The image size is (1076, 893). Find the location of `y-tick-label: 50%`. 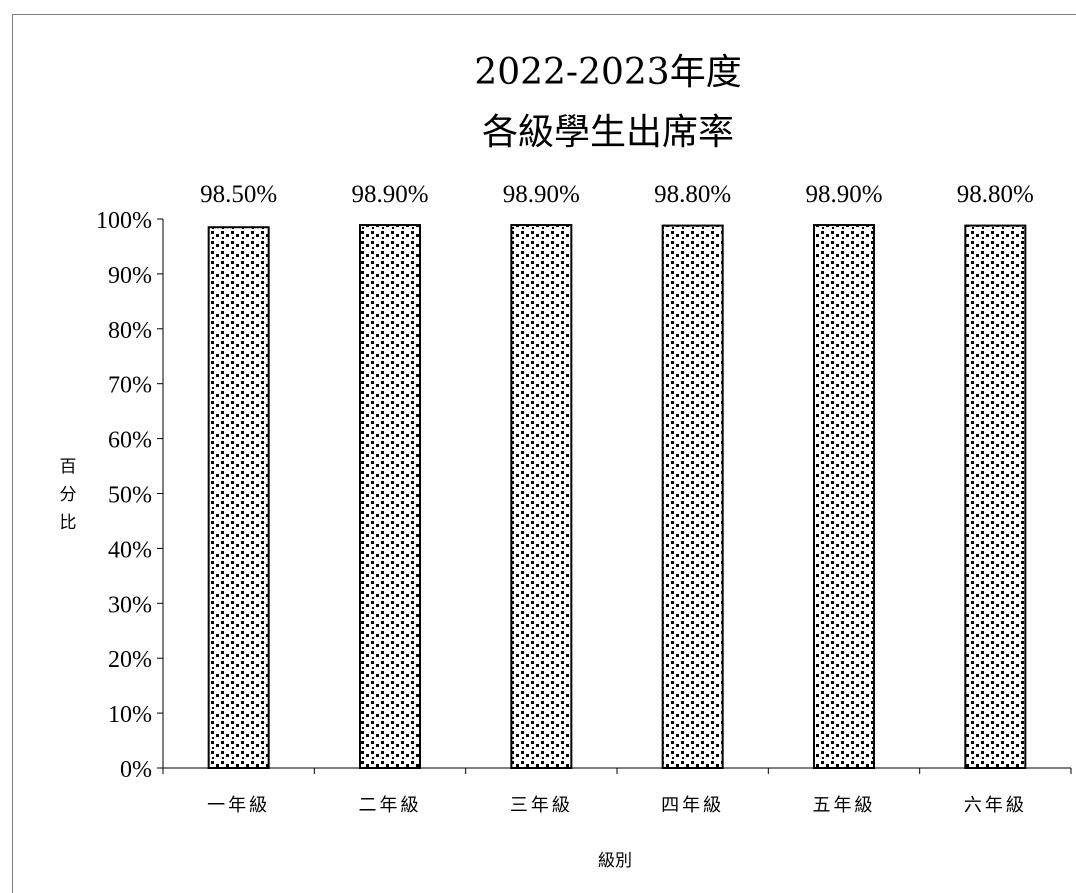

y-tick-label: 50% is located at coordinates (130, 496).